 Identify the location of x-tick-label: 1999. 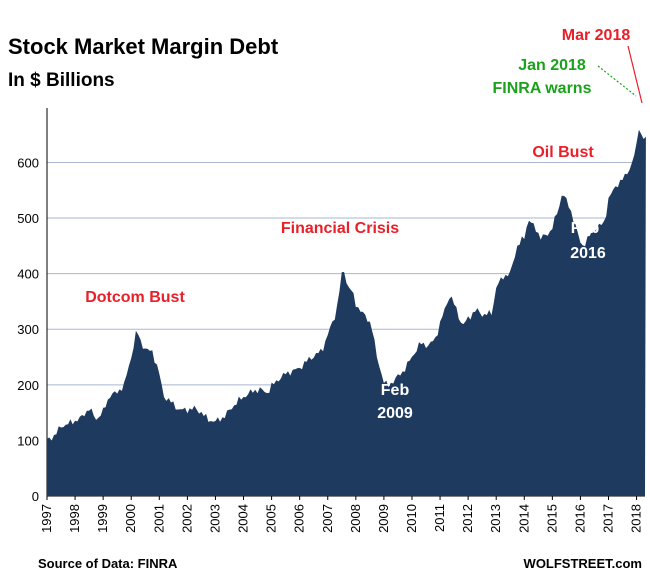
(102, 518).